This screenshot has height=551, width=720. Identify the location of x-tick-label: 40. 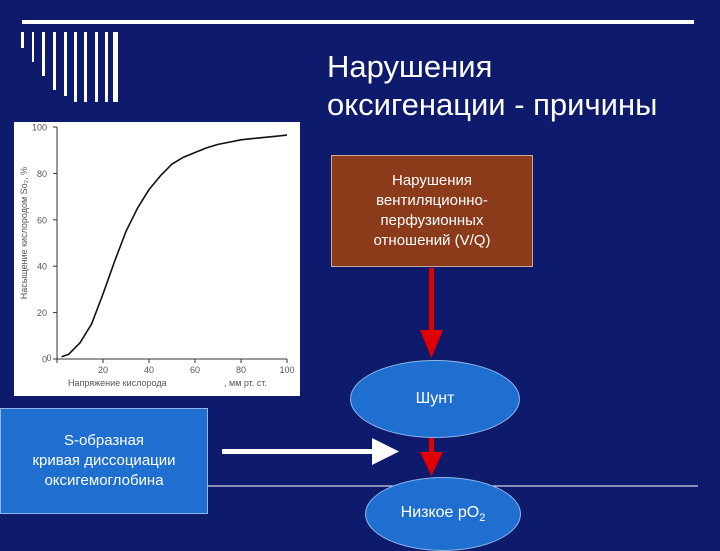
(149, 370).